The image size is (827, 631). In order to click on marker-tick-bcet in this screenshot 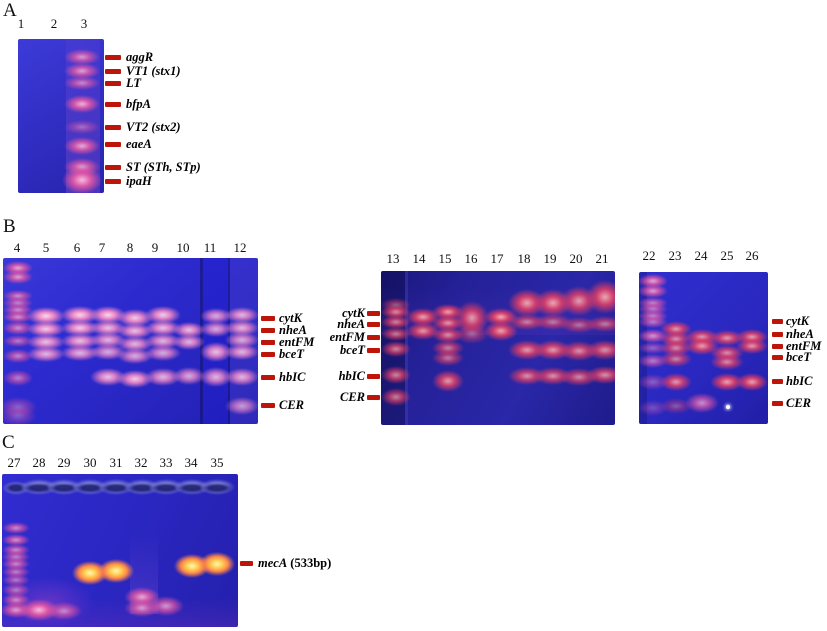, I will do `click(373, 350)`.